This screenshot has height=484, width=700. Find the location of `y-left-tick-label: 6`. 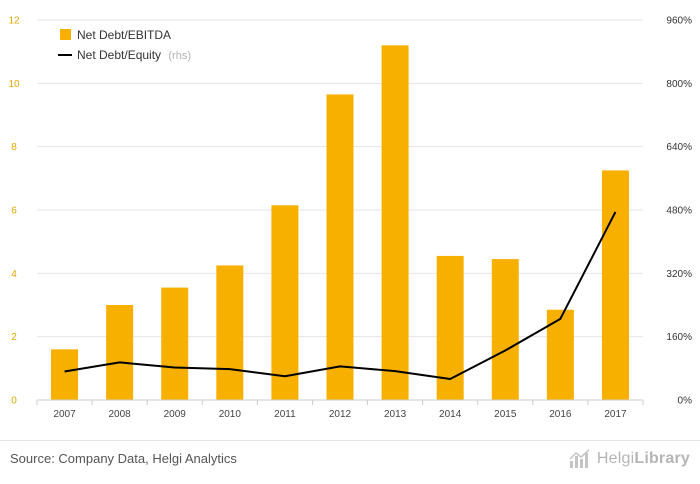

y-left-tick-label: 6 is located at coordinates (14, 211).